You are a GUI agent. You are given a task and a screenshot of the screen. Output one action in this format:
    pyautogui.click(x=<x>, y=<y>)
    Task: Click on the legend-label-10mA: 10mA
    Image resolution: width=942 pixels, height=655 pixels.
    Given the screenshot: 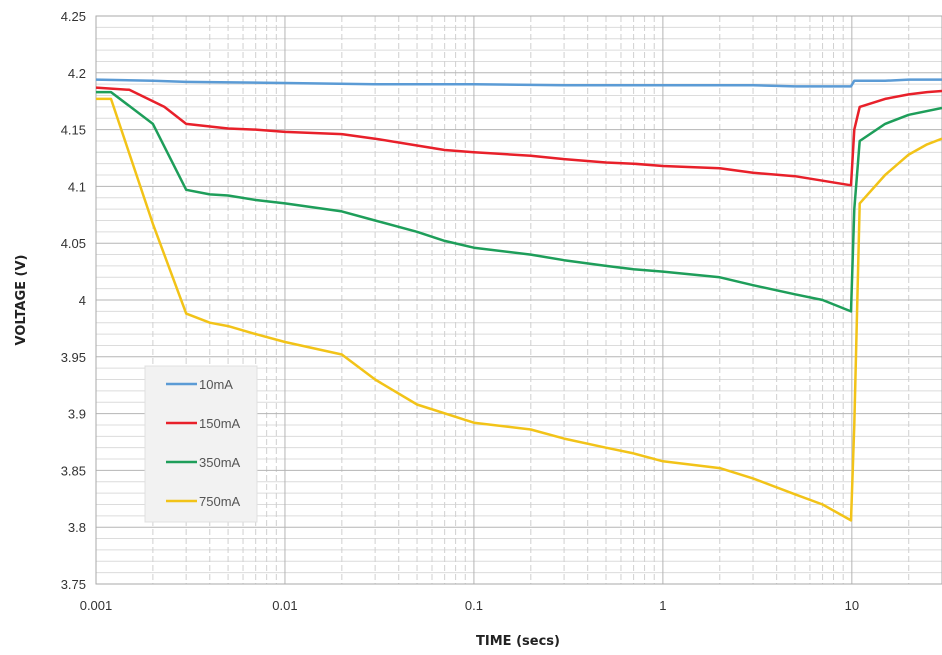 What is the action you would take?
    pyautogui.click(x=216, y=384)
    